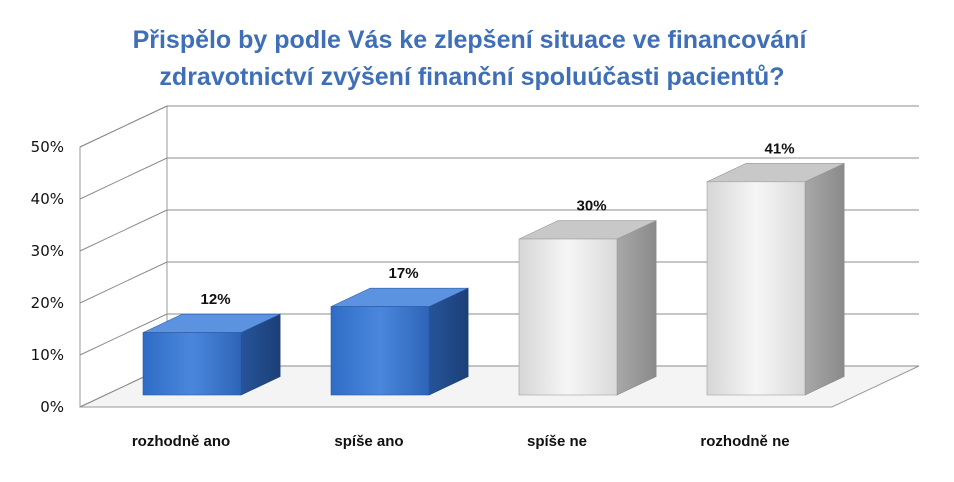 The height and width of the screenshot is (482, 954). Describe the element at coordinates (47, 355) in the screenshot. I see `y-tick-label: 10%` at that location.